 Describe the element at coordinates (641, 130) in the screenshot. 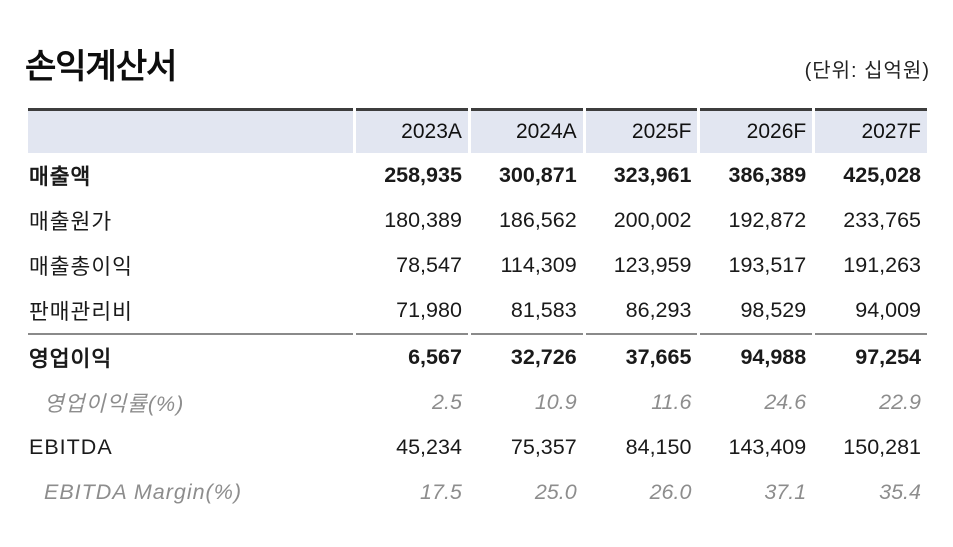

I see `column-header-2025f: 2025F` at that location.